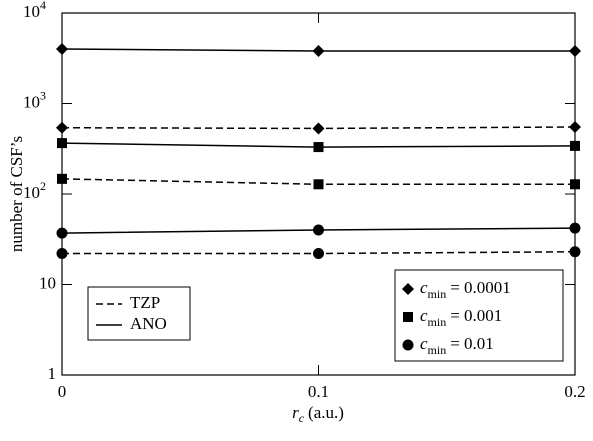 Image resolution: width=593 pixels, height=441 pixels. I want to click on y-axis-label: number of CSF’s, so click(16, 194).